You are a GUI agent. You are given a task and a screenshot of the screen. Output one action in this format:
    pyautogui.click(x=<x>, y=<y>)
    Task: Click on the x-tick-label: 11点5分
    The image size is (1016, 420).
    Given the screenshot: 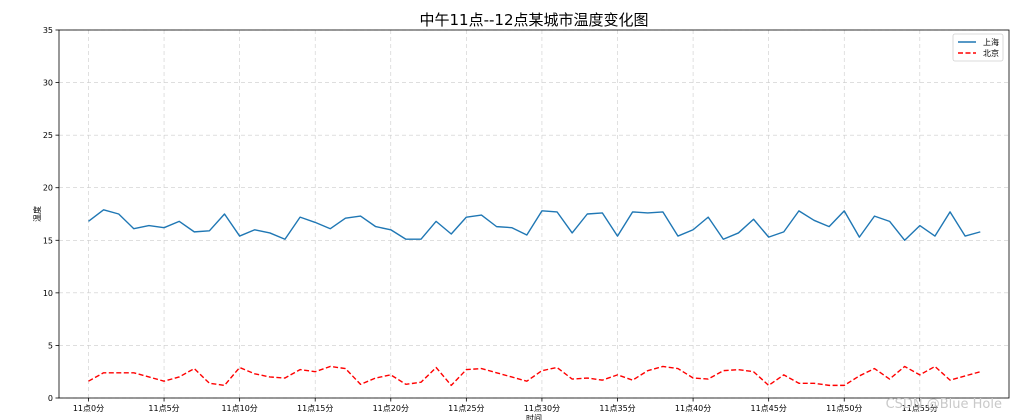 What is the action you would take?
    pyautogui.click(x=163, y=408)
    